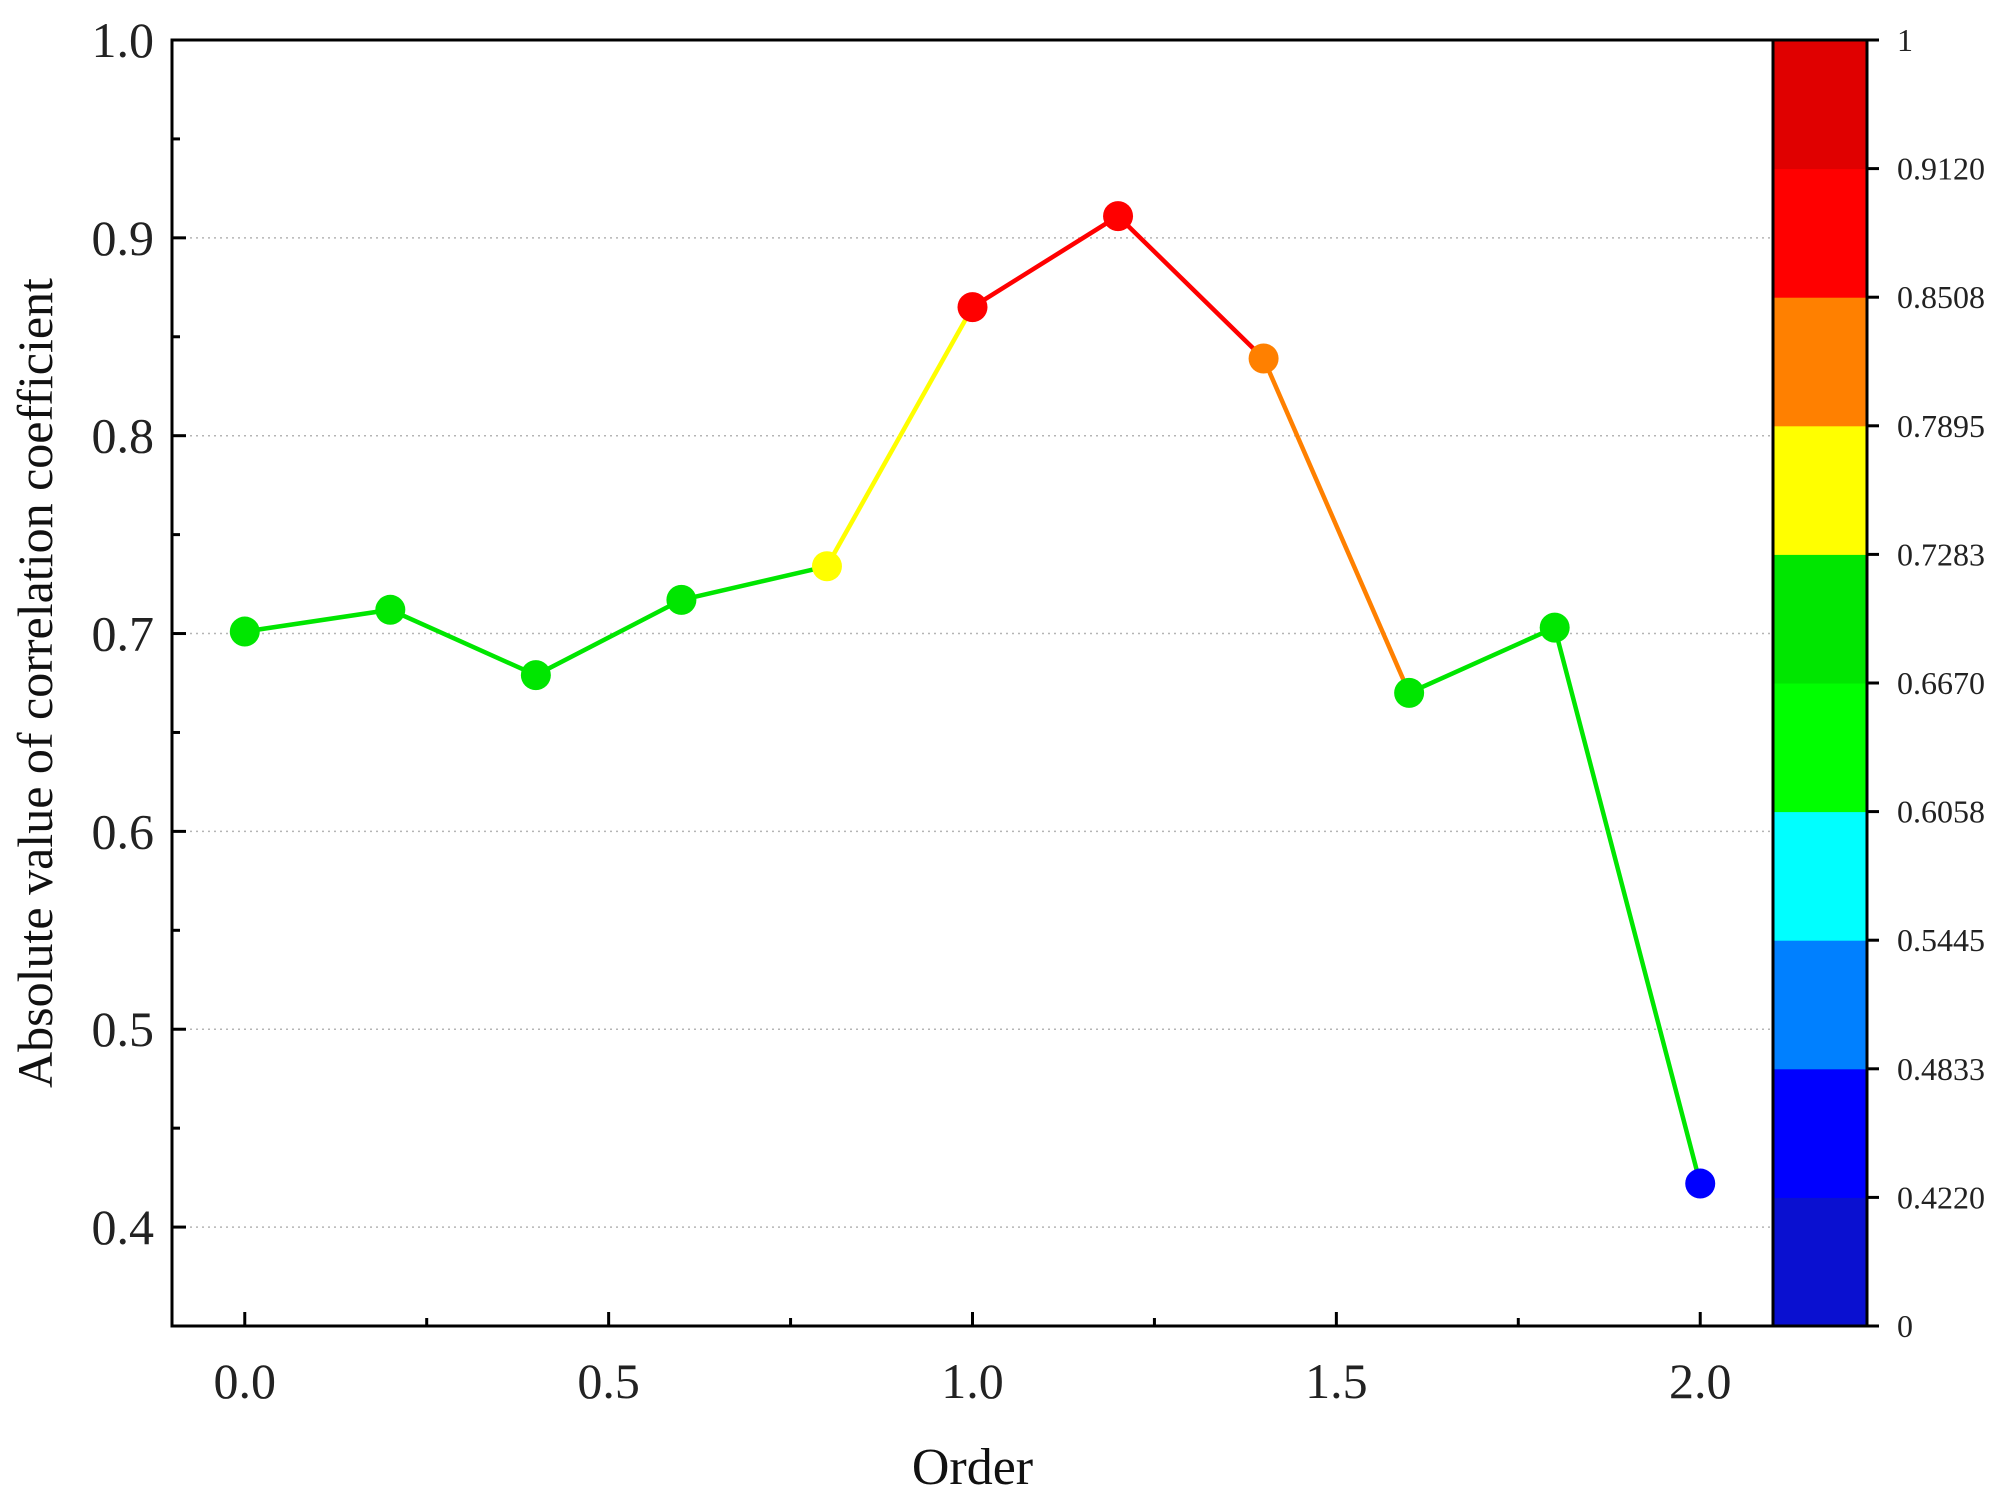  What do you see at coordinates (1905, 1326) in the screenshot?
I see `colorbar-tick-label: 0` at bounding box center [1905, 1326].